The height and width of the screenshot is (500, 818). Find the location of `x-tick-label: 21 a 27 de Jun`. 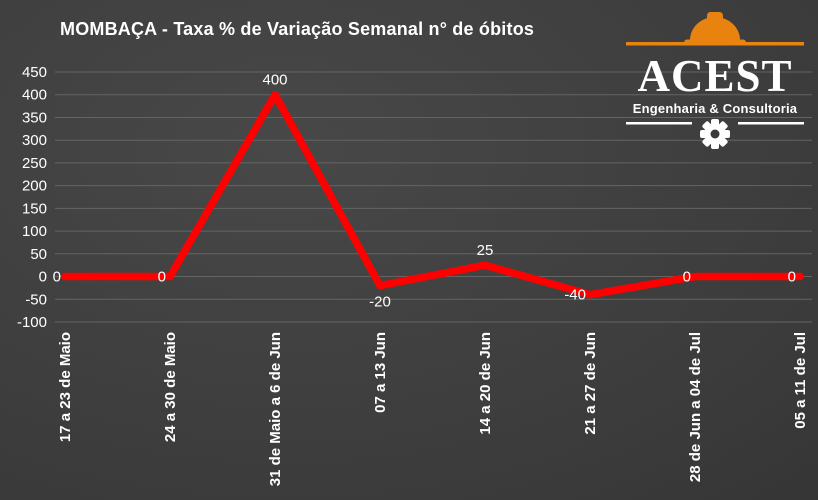

x-tick-label: 21 a 27 de Jun is located at coordinates (590, 383).